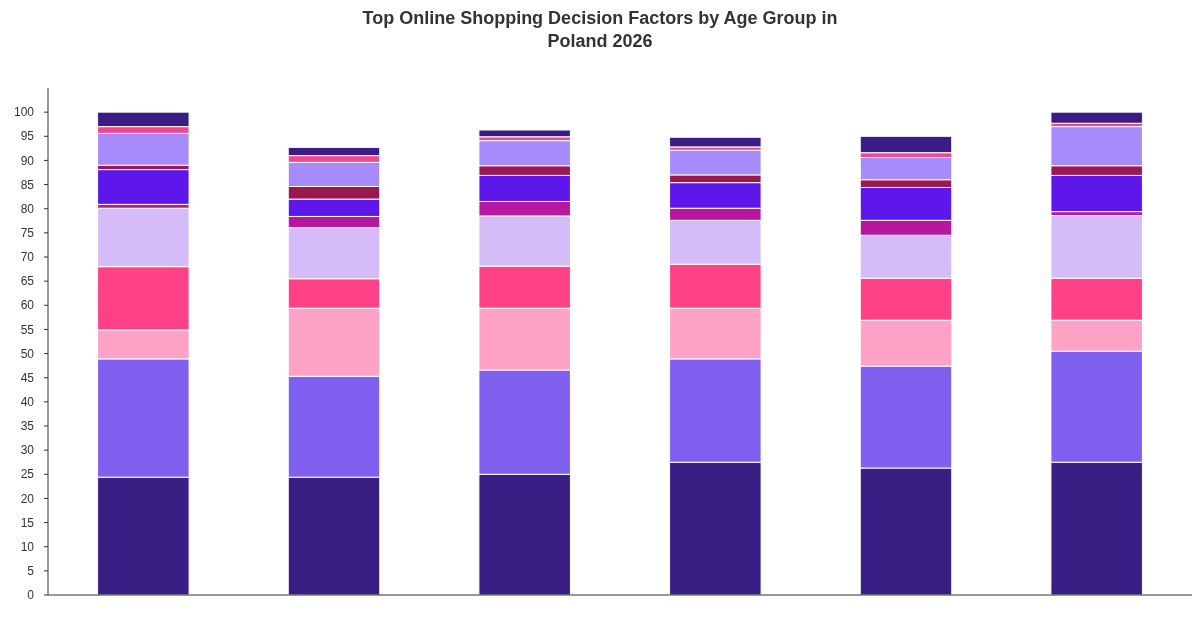 This screenshot has width=1200, height=628. What do you see at coordinates (27, 353) in the screenshot?
I see `y-tick-label: 50` at bounding box center [27, 353].